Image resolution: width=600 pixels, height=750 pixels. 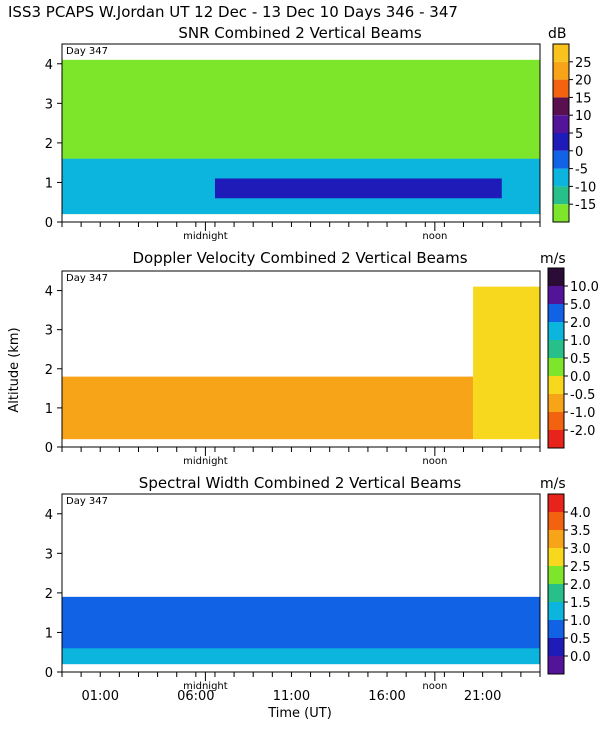 What do you see at coordinates (291, 696) in the screenshot?
I see `x-tick-label: 11:00` at bounding box center [291, 696].